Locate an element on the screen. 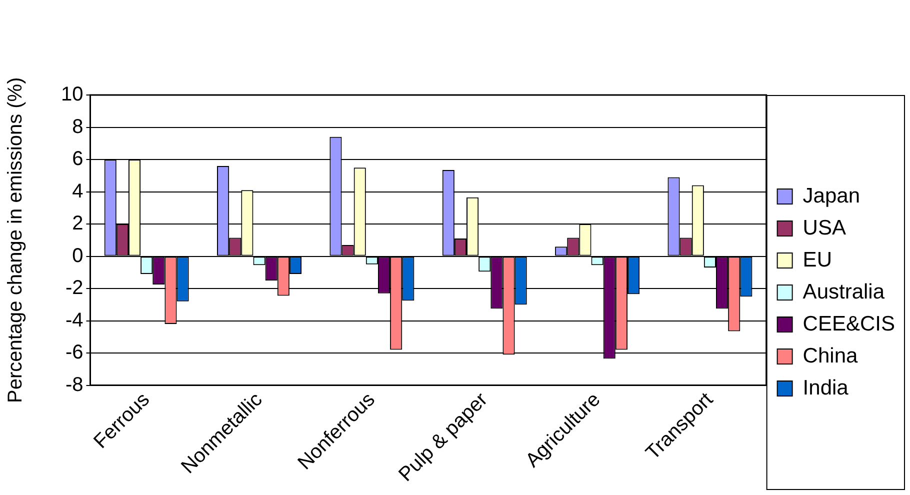 The width and height of the screenshot is (910, 495). legend-label: USA is located at coordinates (824, 228).